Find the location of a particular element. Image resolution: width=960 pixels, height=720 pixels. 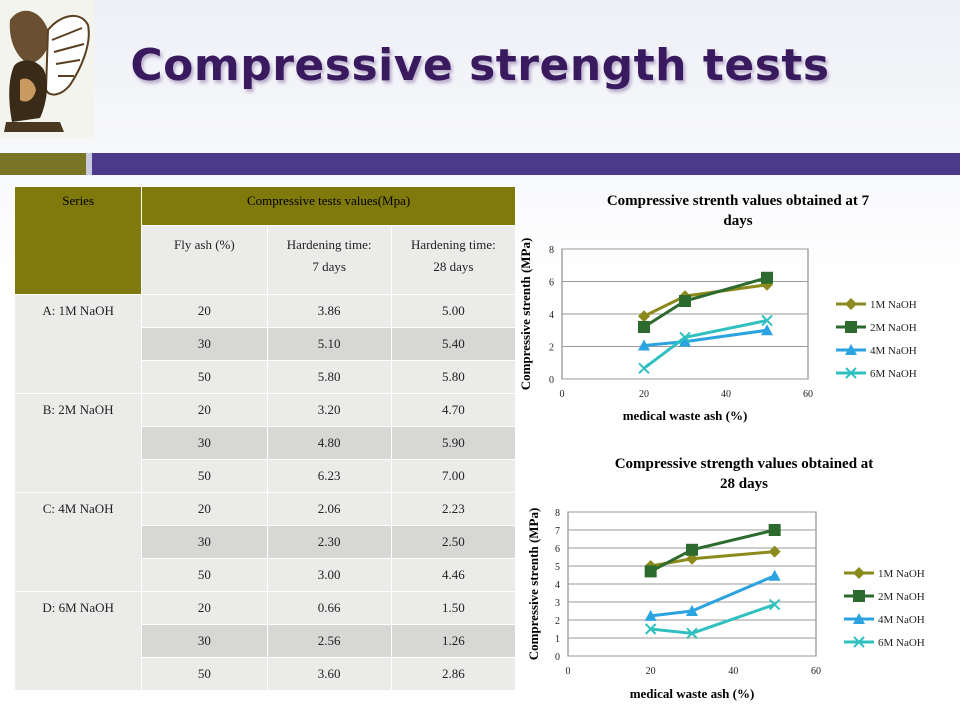

cell-value: 5.10 is located at coordinates (329, 343).